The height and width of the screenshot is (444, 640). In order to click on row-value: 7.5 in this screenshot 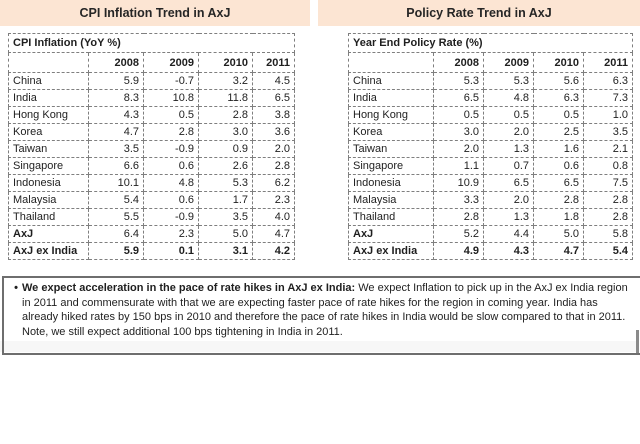, I will do `click(608, 183)`.